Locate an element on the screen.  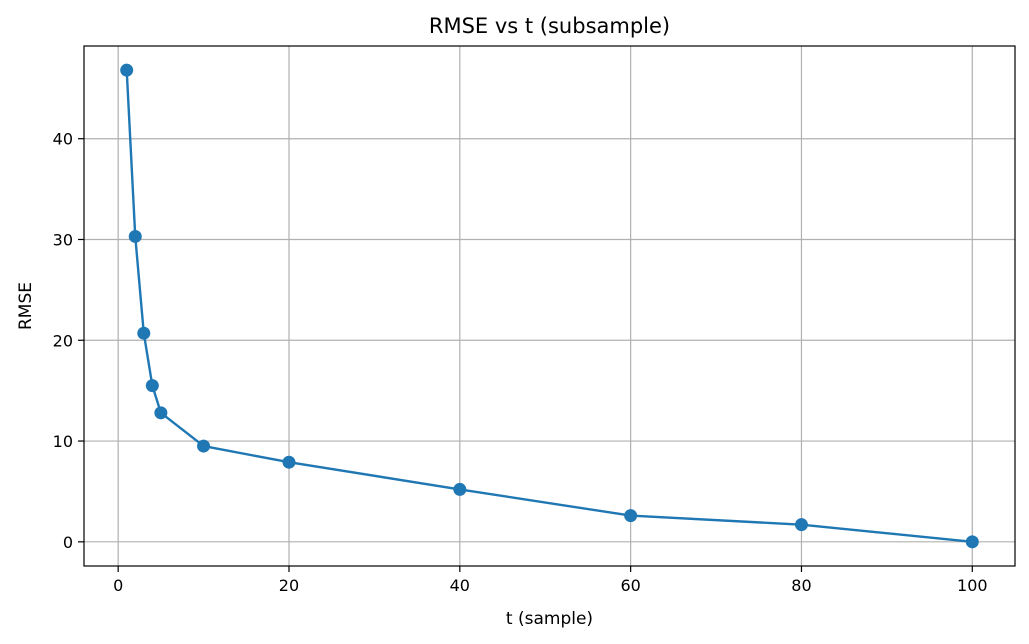
y-axis-label: RMSE is located at coordinates (26, 306).